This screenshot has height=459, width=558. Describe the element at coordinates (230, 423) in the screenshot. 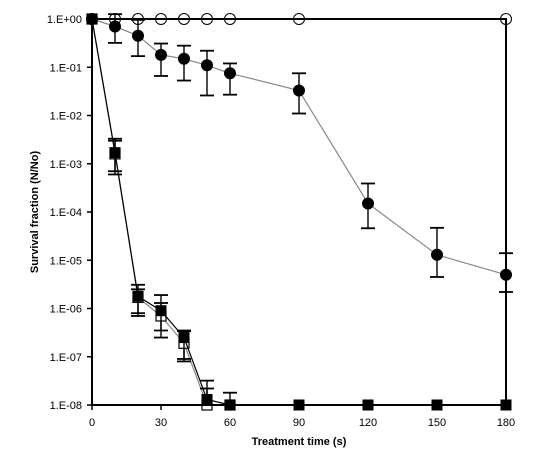

I see `x-tick-label: 60` at that location.